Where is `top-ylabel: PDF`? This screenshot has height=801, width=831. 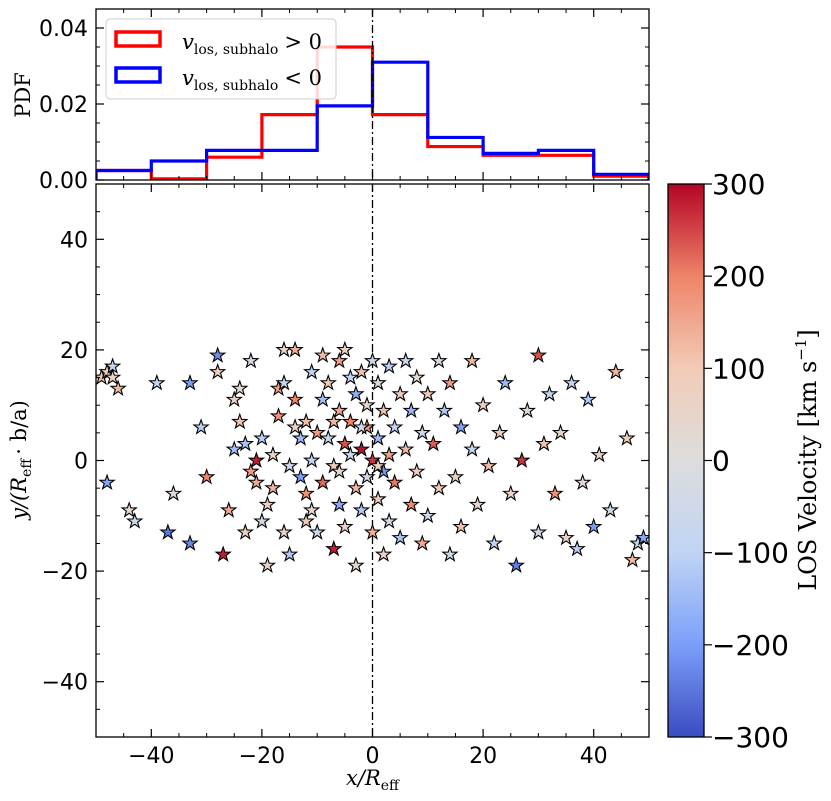 top-ylabel: PDF is located at coordinates (23, 95).